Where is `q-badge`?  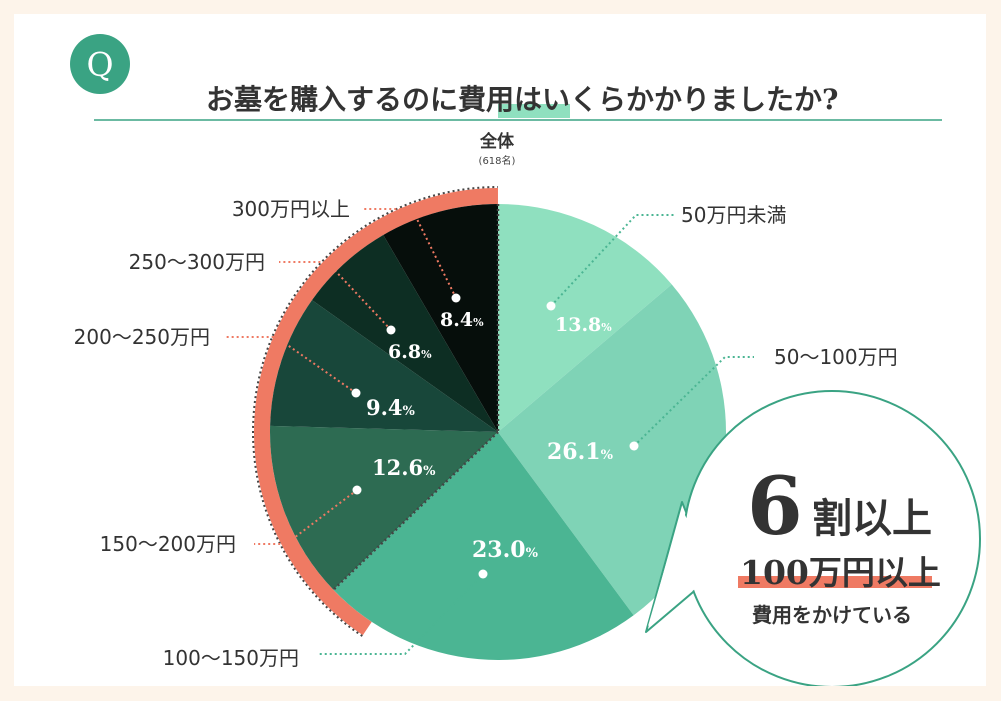
q-badge is located at coordinates (100, 64).